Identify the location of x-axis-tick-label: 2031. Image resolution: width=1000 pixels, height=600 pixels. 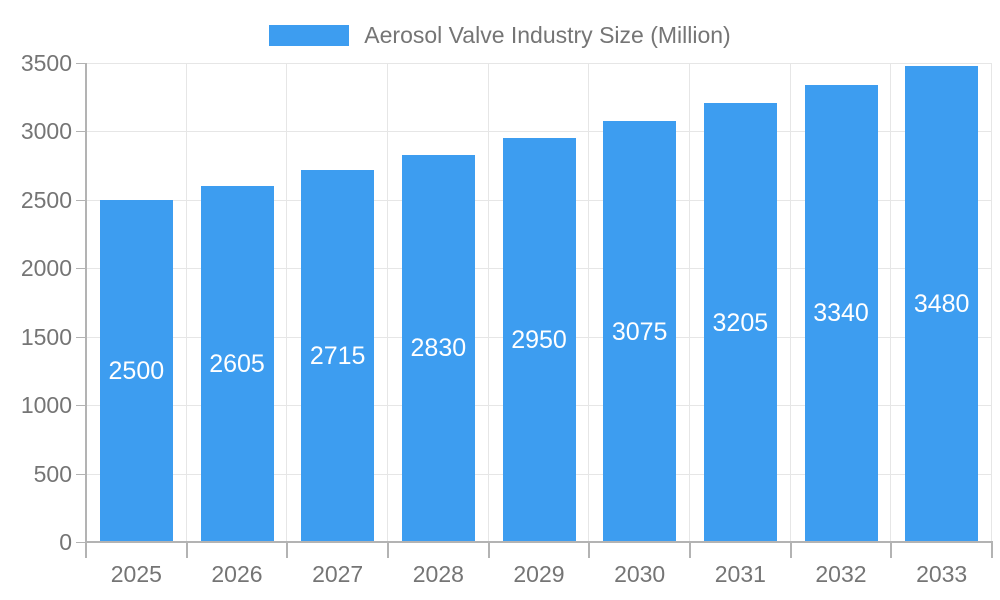
(740, 574).